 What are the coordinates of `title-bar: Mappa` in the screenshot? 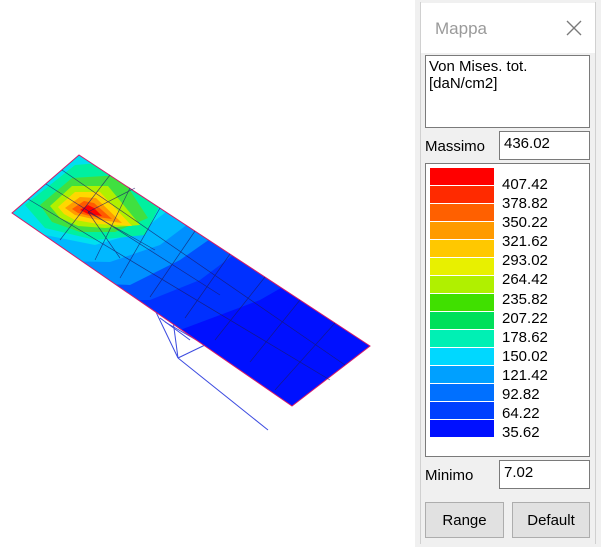 It's located at (508, 28).